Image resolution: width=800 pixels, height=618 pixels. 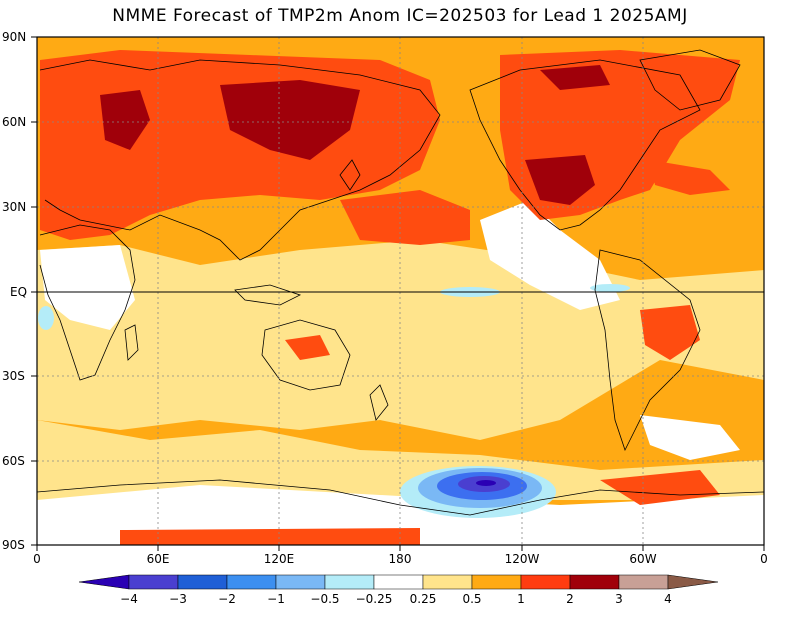 What do you see at coordinates (13, 545) in the screenshot?
I see `lat-label-90s: 90S` at bounding box center [13, 545].